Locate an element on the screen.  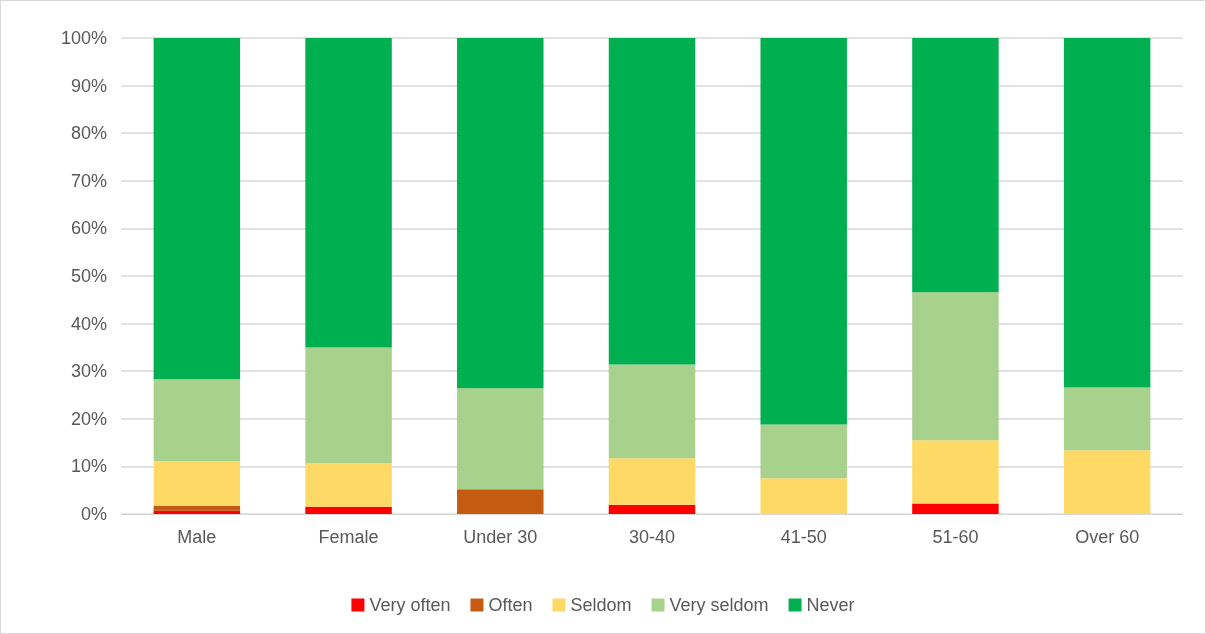
y-tick-label: 10% is located at coordinates (88, 466).